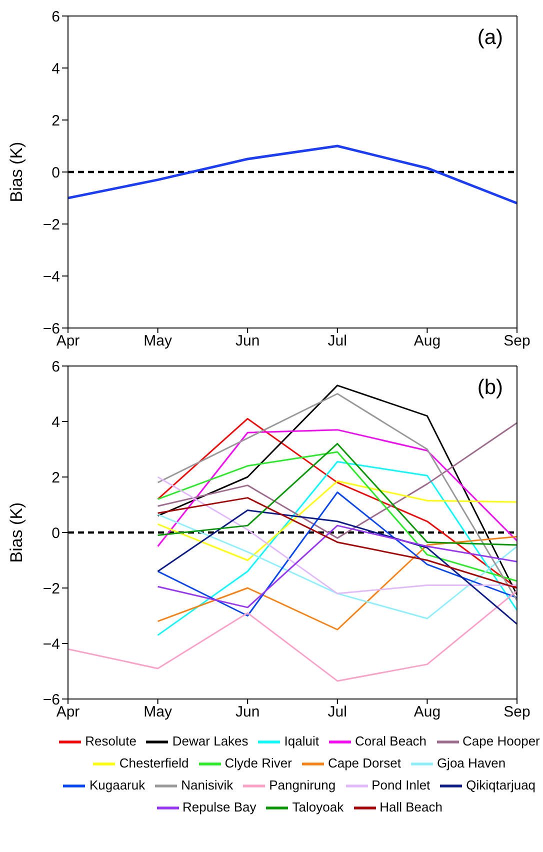 The height and width of the screenshot is (852, 543). I want to click on legend-label: Cape Dorset, so click(364, 762).